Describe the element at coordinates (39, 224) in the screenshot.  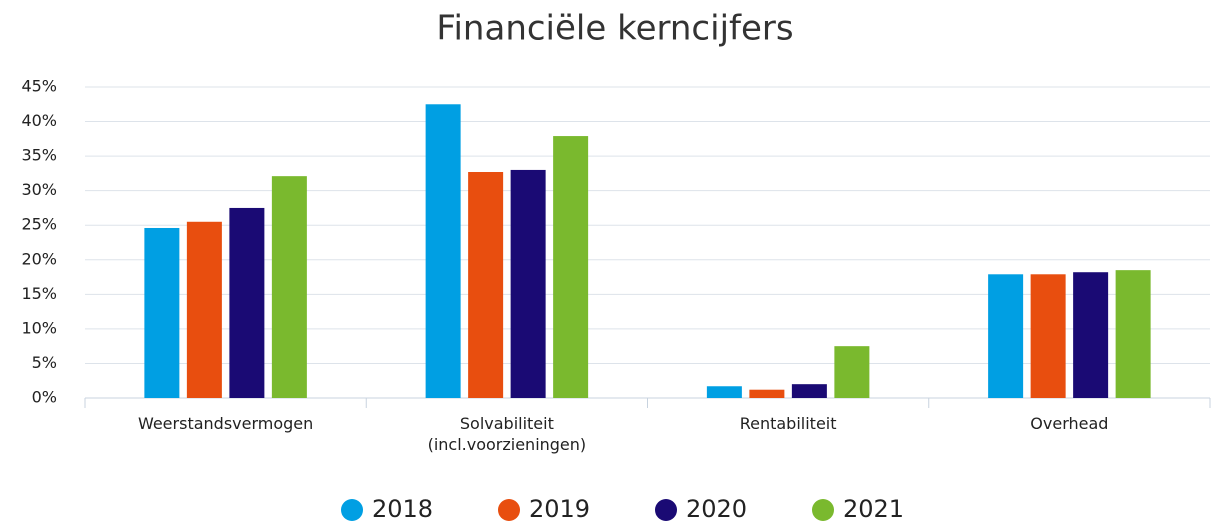
I see `y-tick-label: 25%` at that location.